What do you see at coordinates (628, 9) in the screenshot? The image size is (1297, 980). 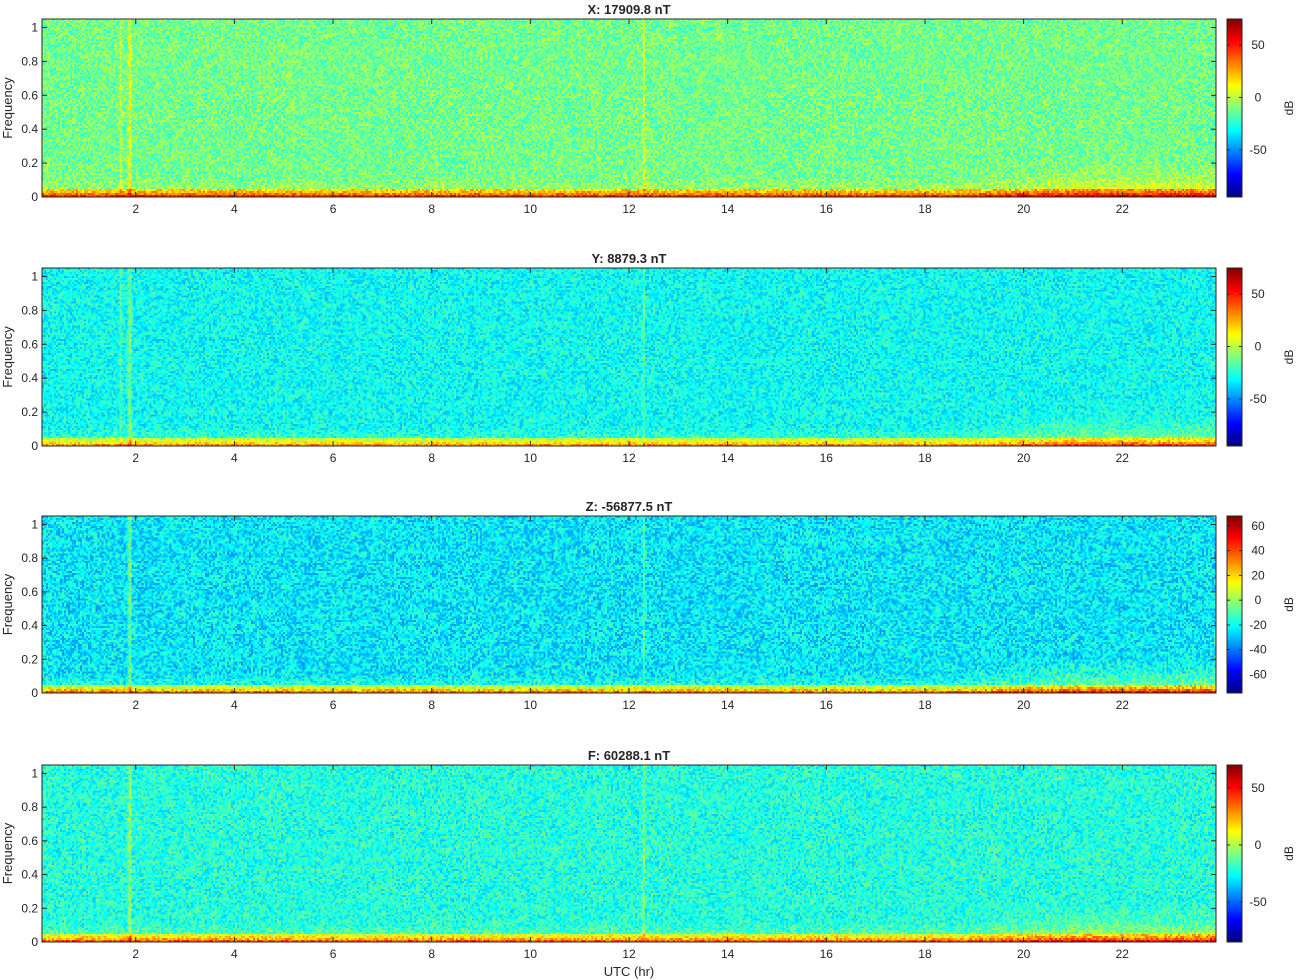 I see `panel-title: X: 17909.8 nT` at bounding box center [628, 9].